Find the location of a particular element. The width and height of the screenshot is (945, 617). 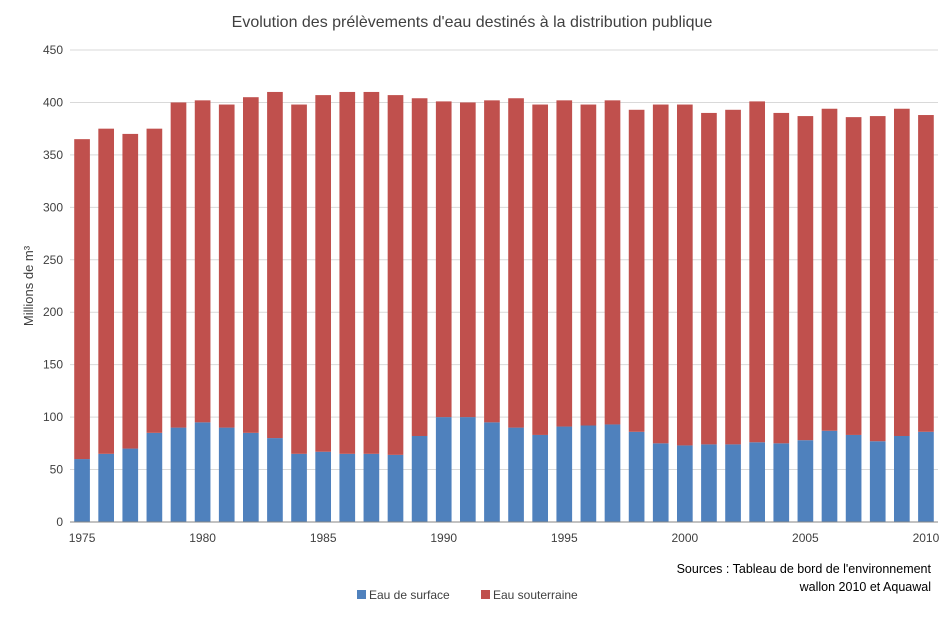

bar-surface-2000 is located at coordinates (684, 483).